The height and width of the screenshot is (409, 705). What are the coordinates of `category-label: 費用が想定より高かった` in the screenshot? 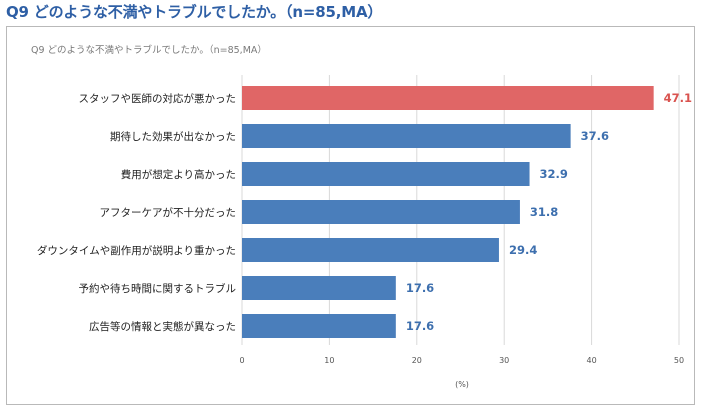 It's located at (178, 174).